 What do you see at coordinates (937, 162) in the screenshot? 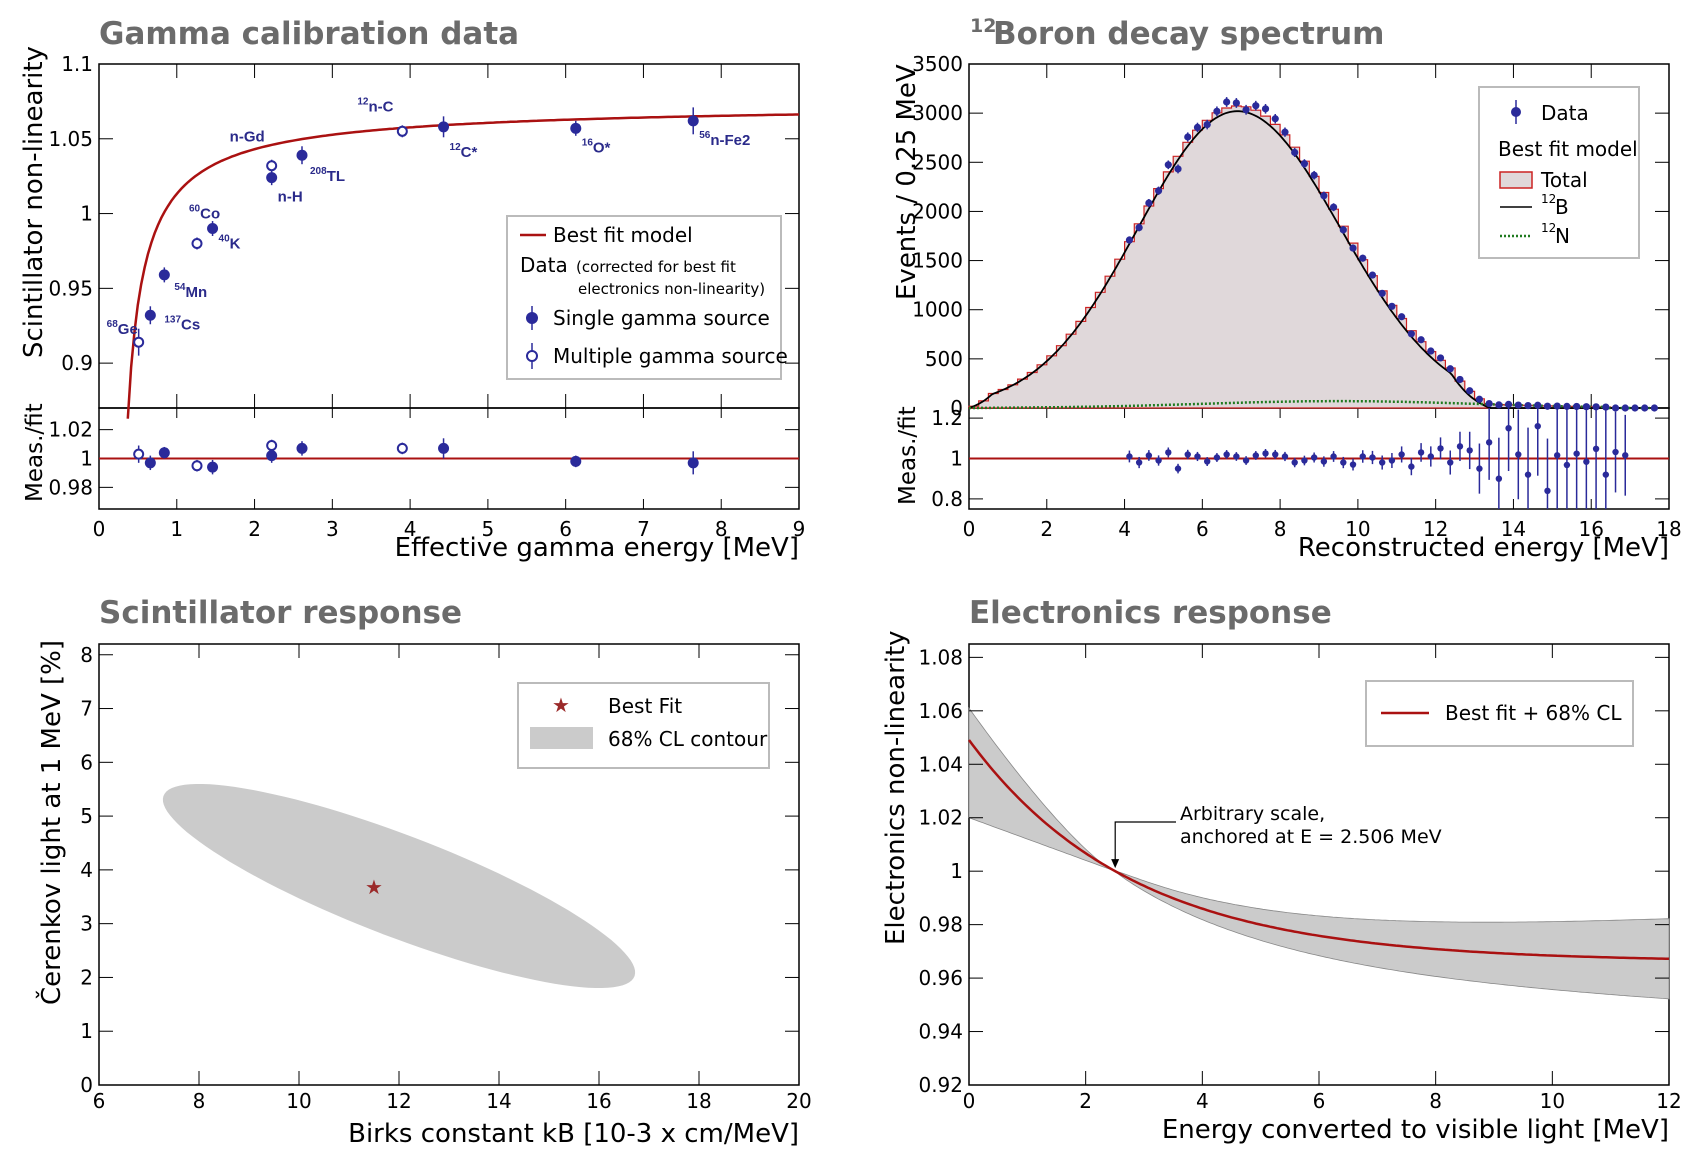
I see `boron-ytick-label: 2500` at bounding box center [937, 162].